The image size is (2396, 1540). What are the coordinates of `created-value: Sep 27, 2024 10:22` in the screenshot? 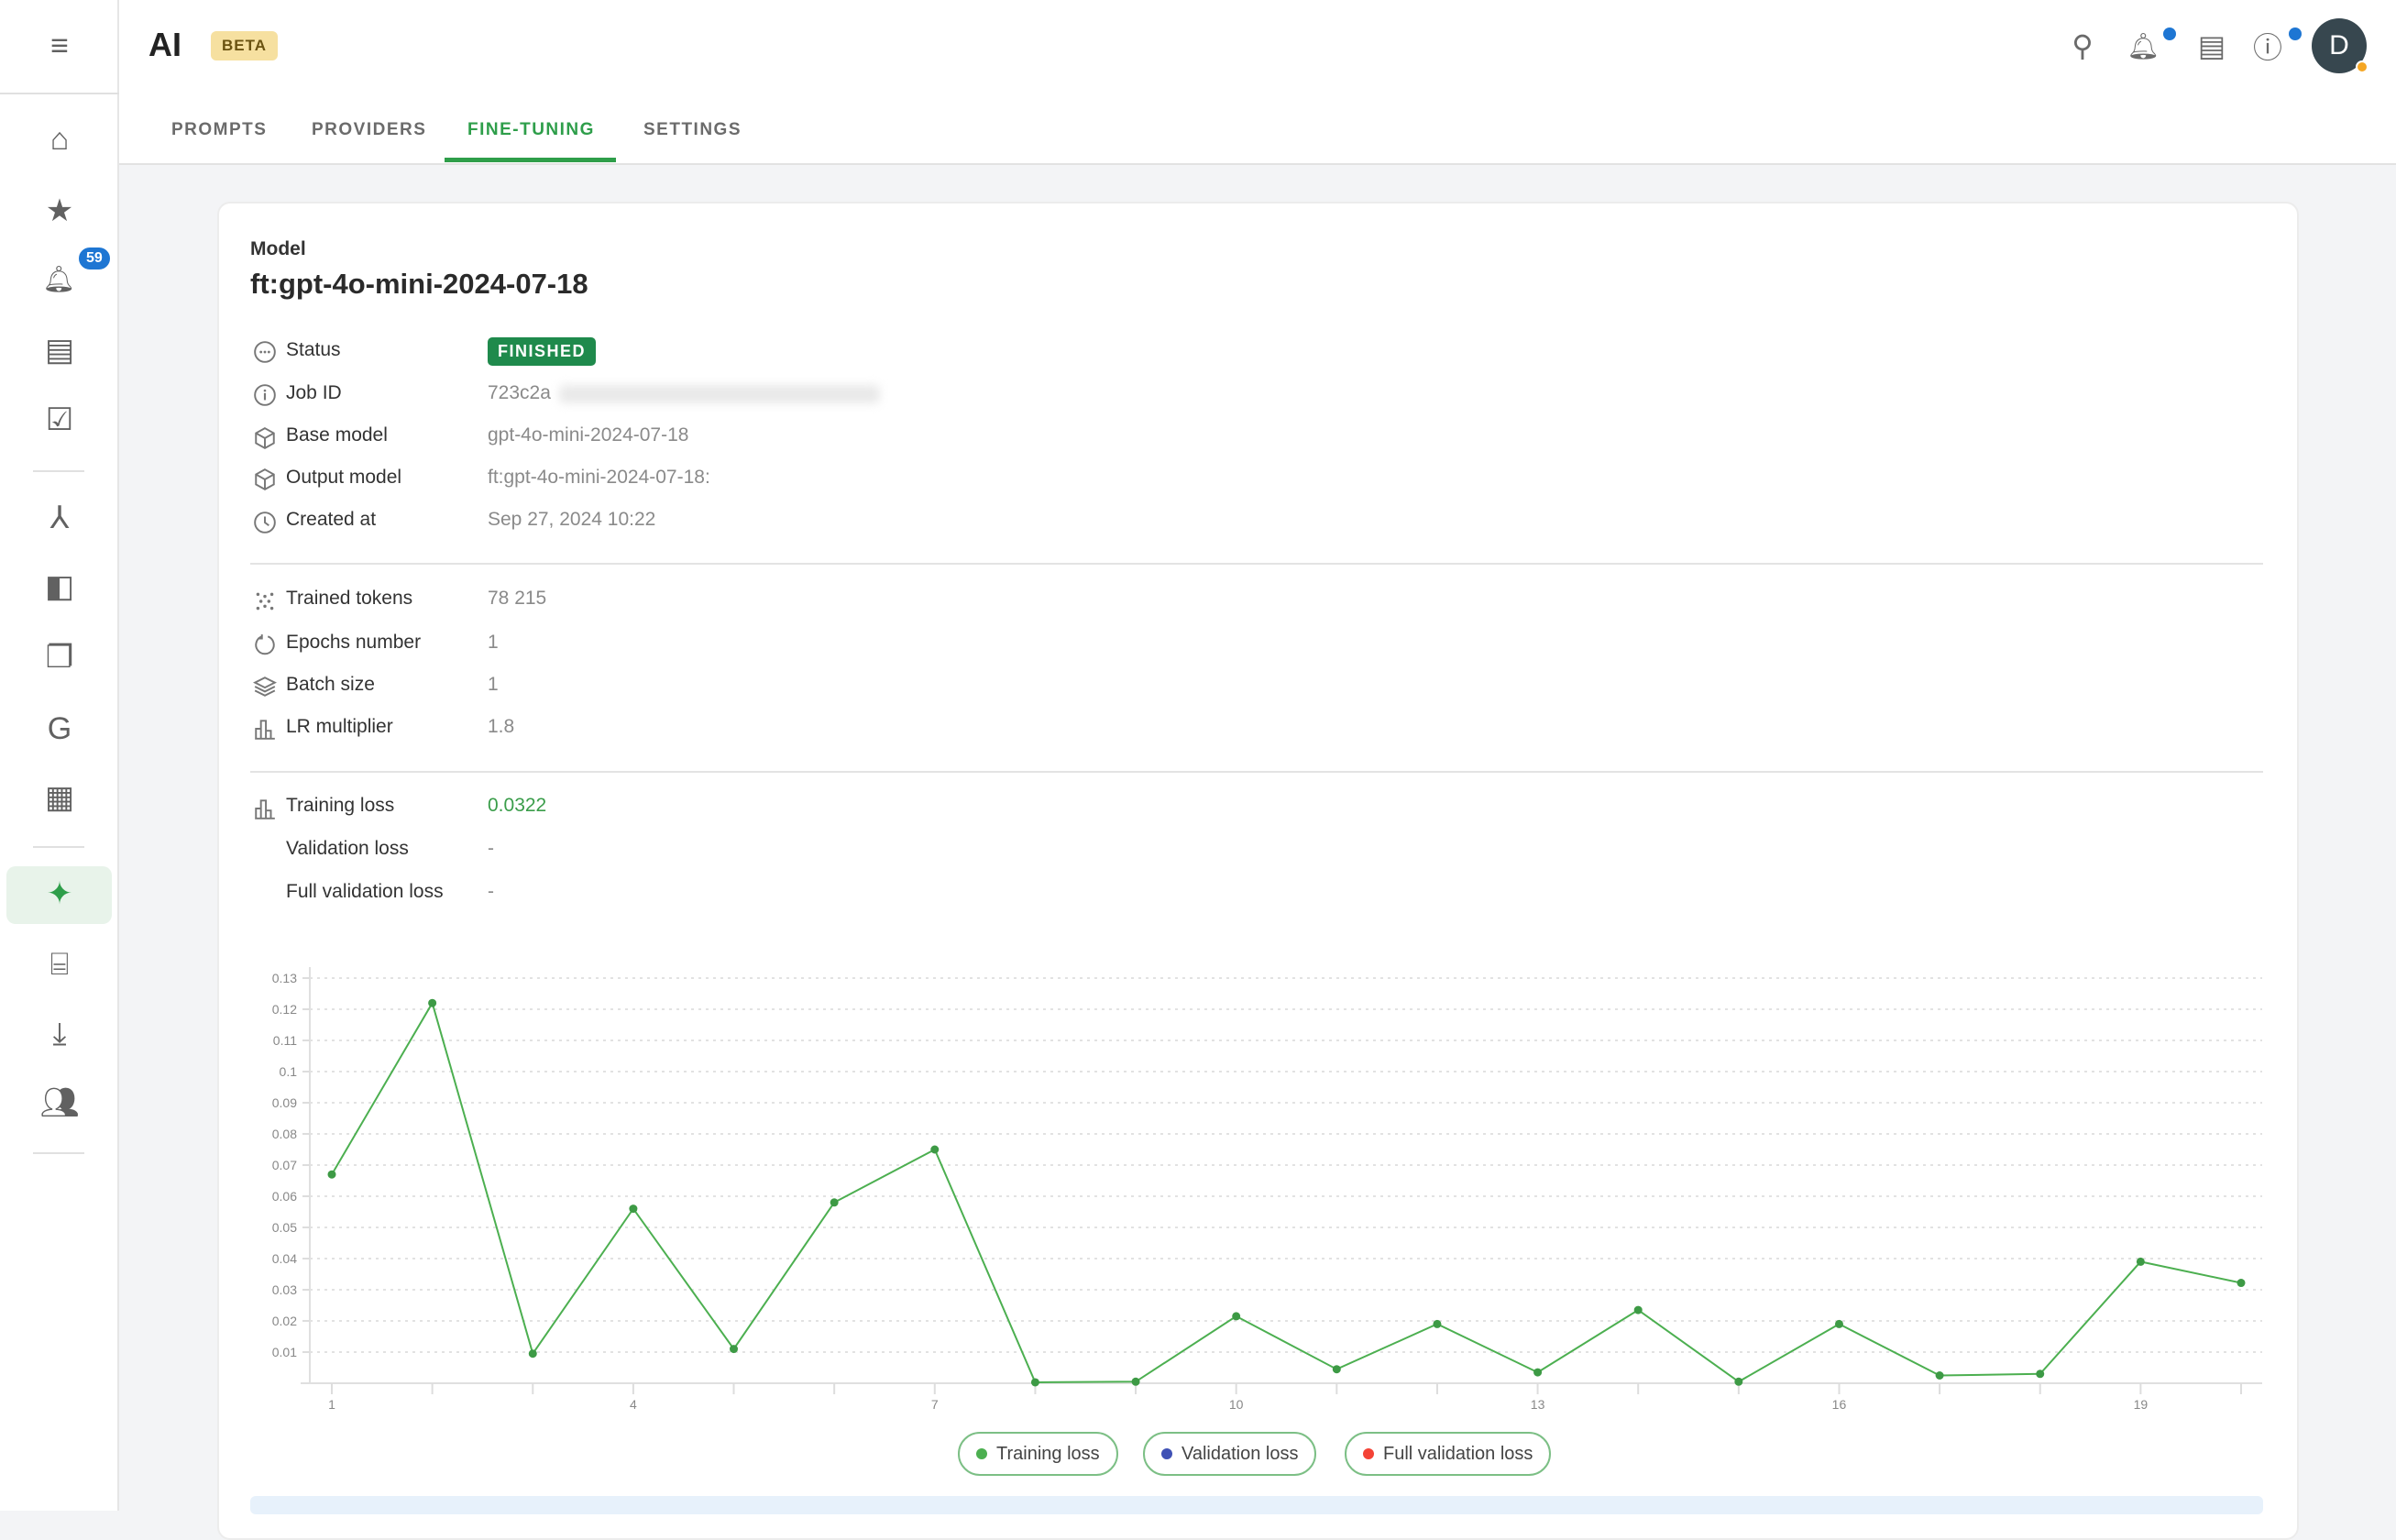 It's located at (572, 519).